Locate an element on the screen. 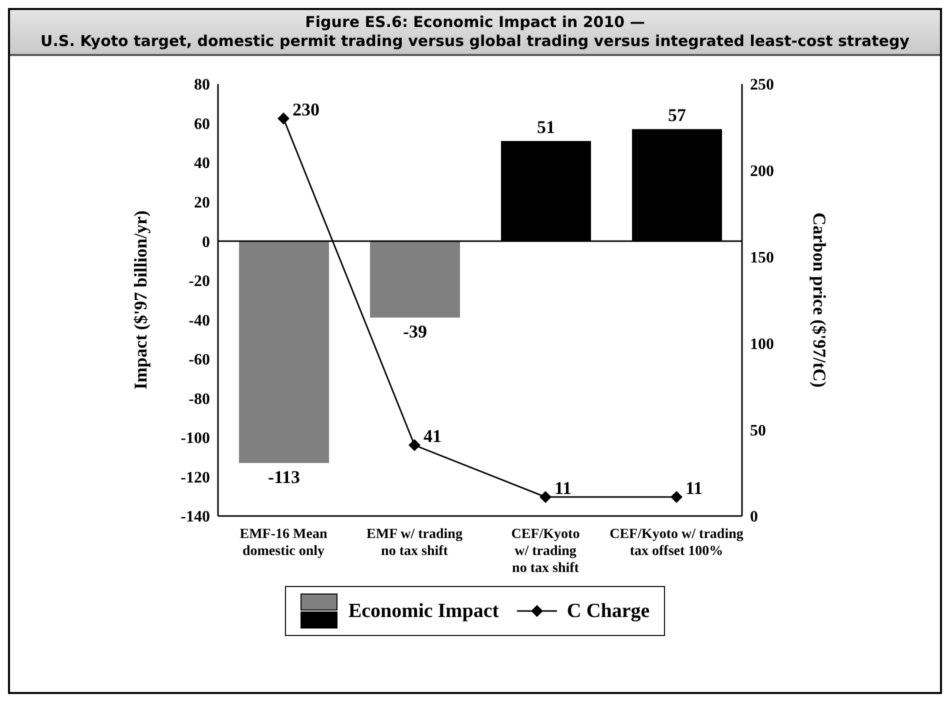  y-tick-label: 60 is located at coordinates (202, 124).